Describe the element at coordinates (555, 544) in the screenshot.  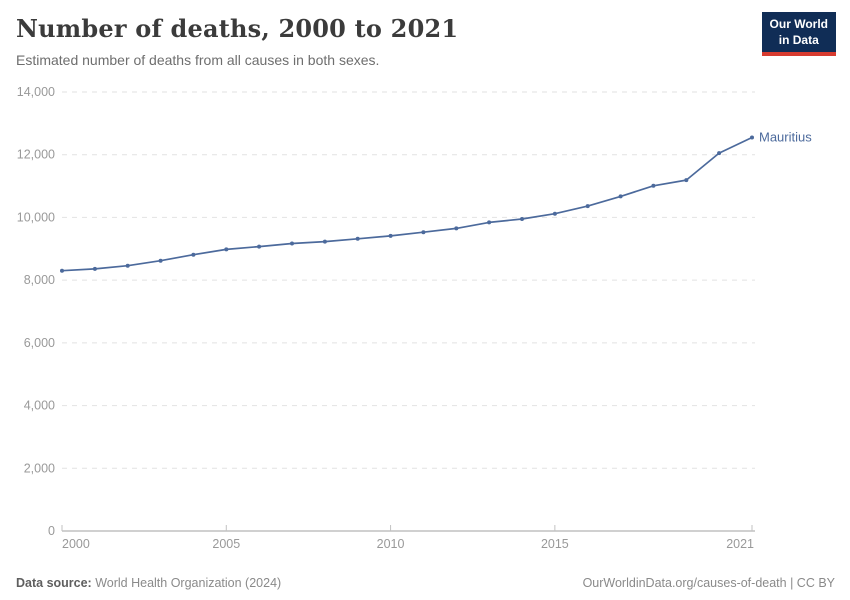
I see `x-tick-label: 2015` at that location.